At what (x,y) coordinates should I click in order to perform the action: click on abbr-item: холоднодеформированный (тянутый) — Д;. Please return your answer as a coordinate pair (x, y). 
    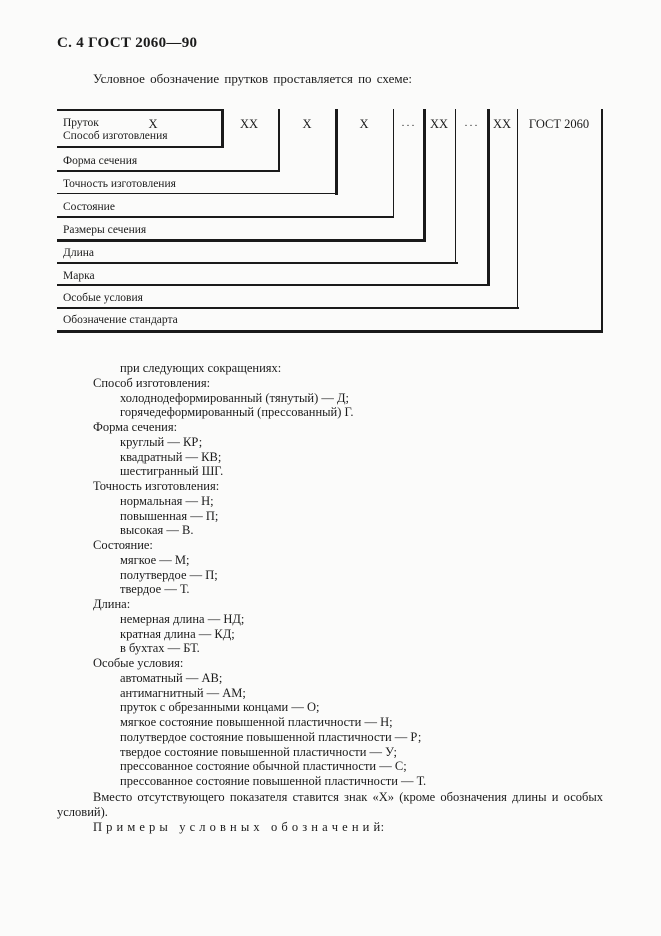
    Looking at the image, I should click on (234, 397).